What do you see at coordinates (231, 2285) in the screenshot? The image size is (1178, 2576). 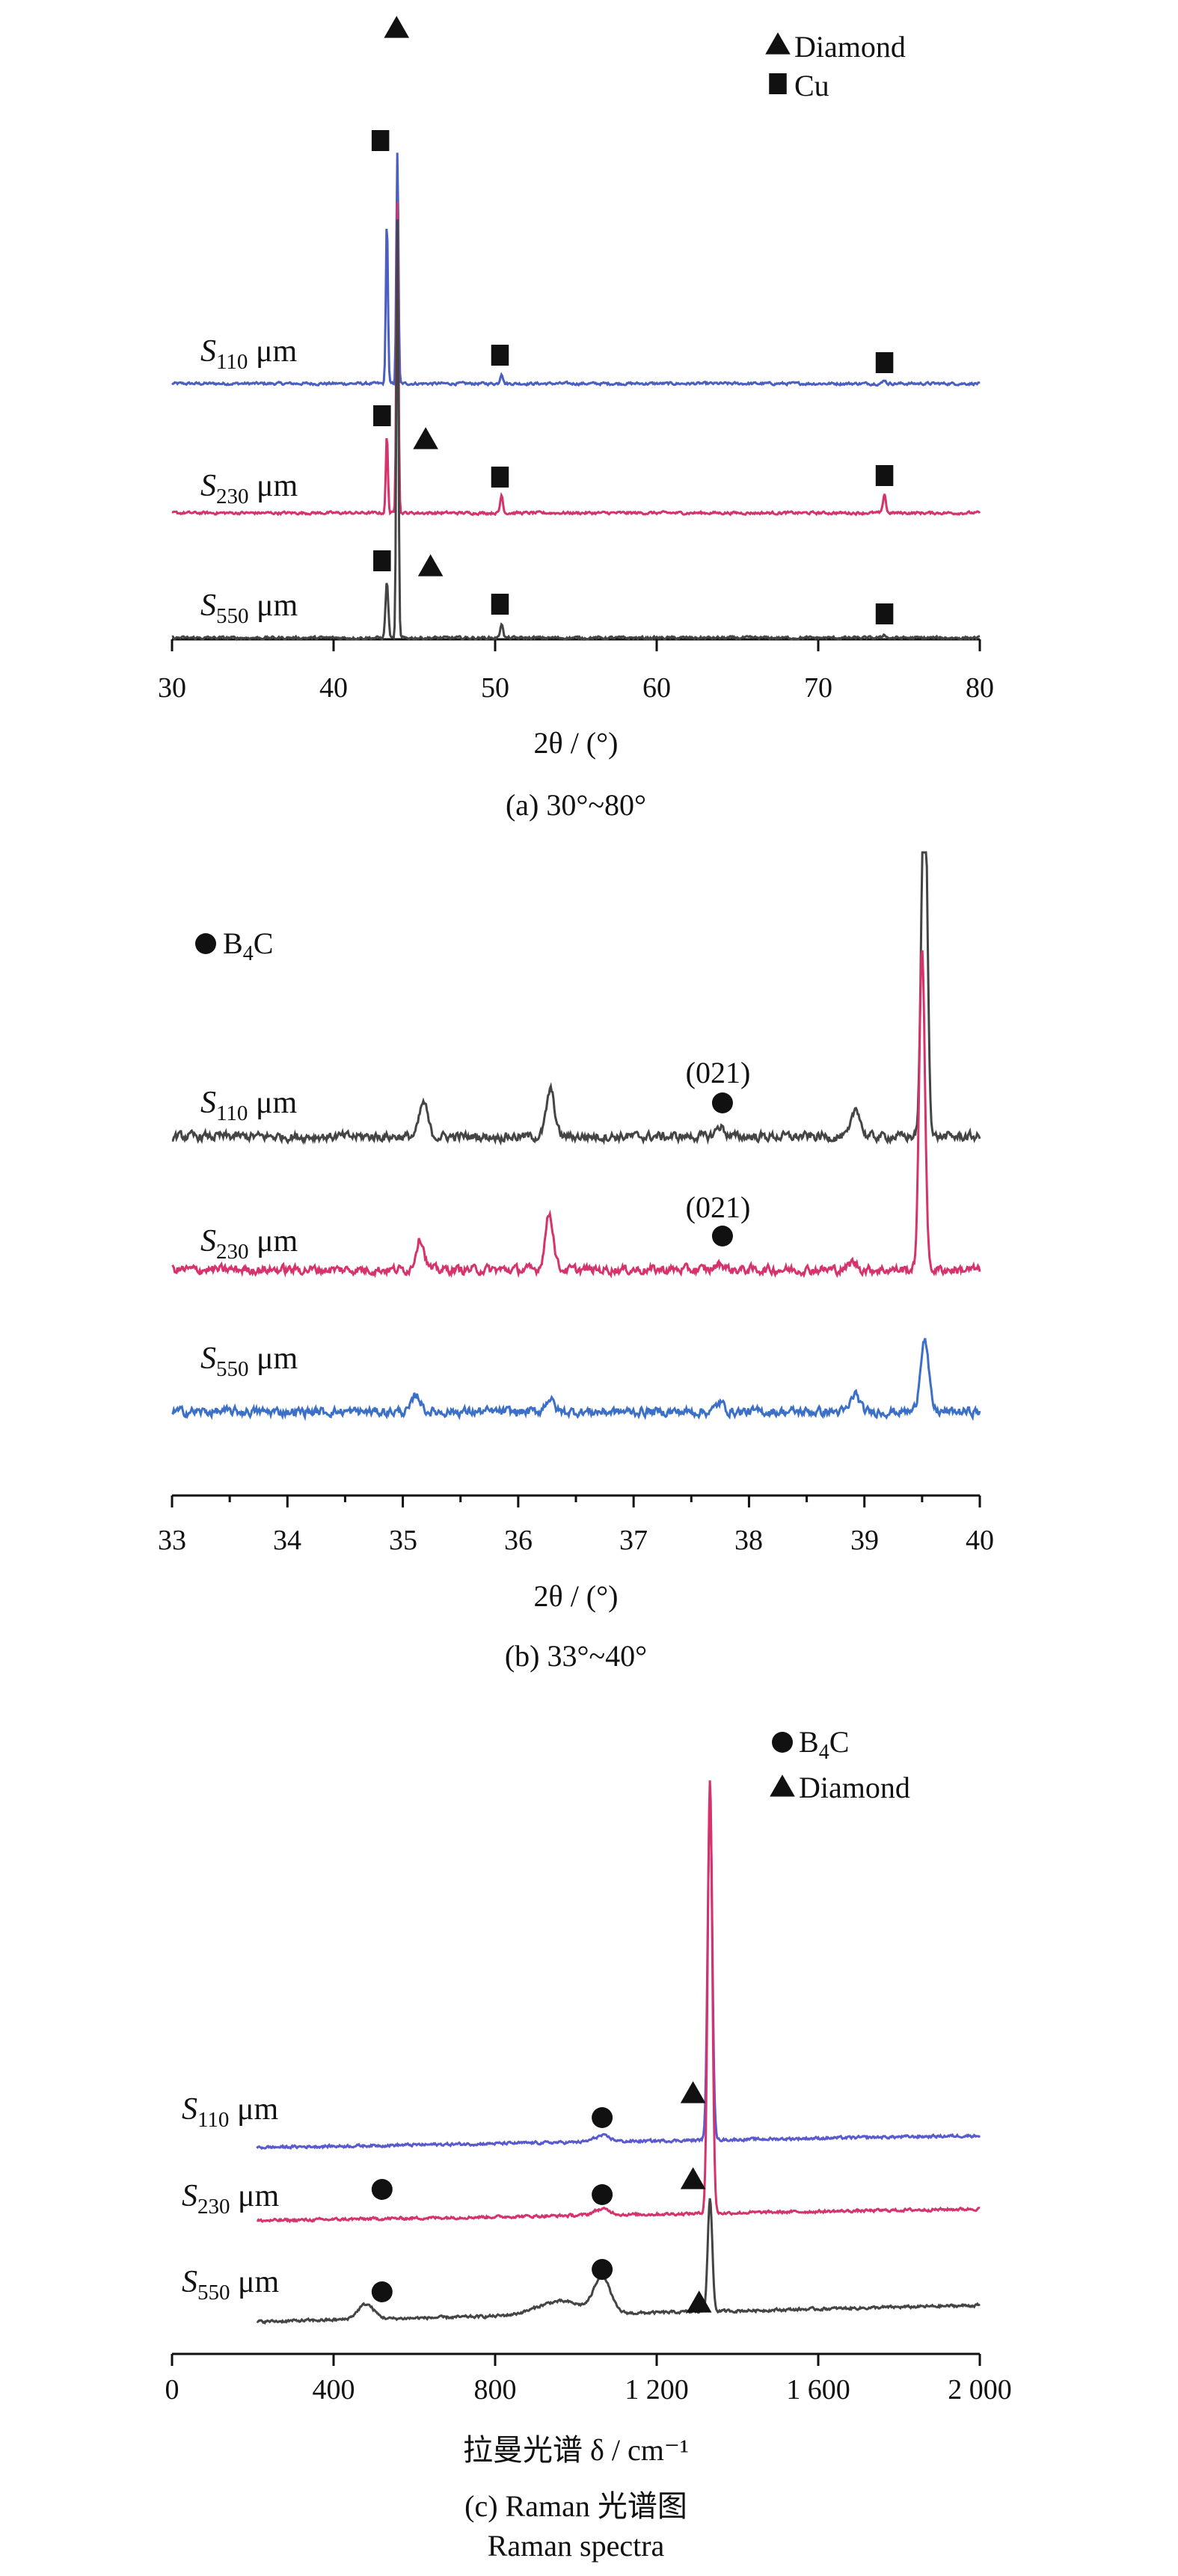 I see `panel-c-series-label: S550 μm` at bounding box center [231, 2285].